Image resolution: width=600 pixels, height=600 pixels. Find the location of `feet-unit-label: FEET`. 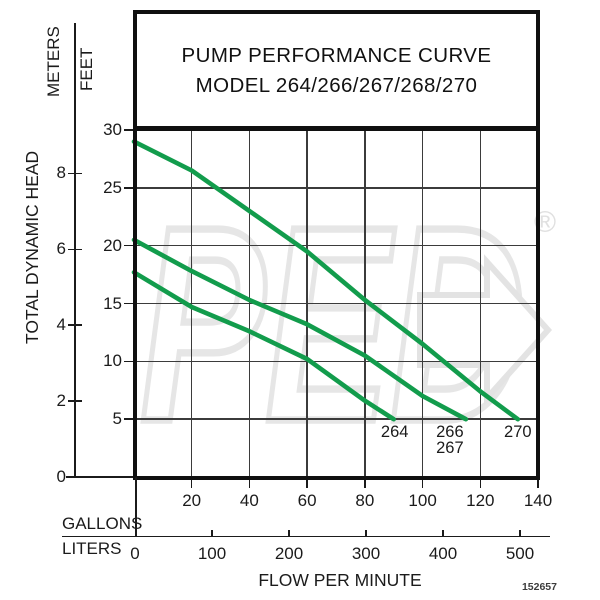

feet-unit-label: FEET is located at coordinates (86, 69).